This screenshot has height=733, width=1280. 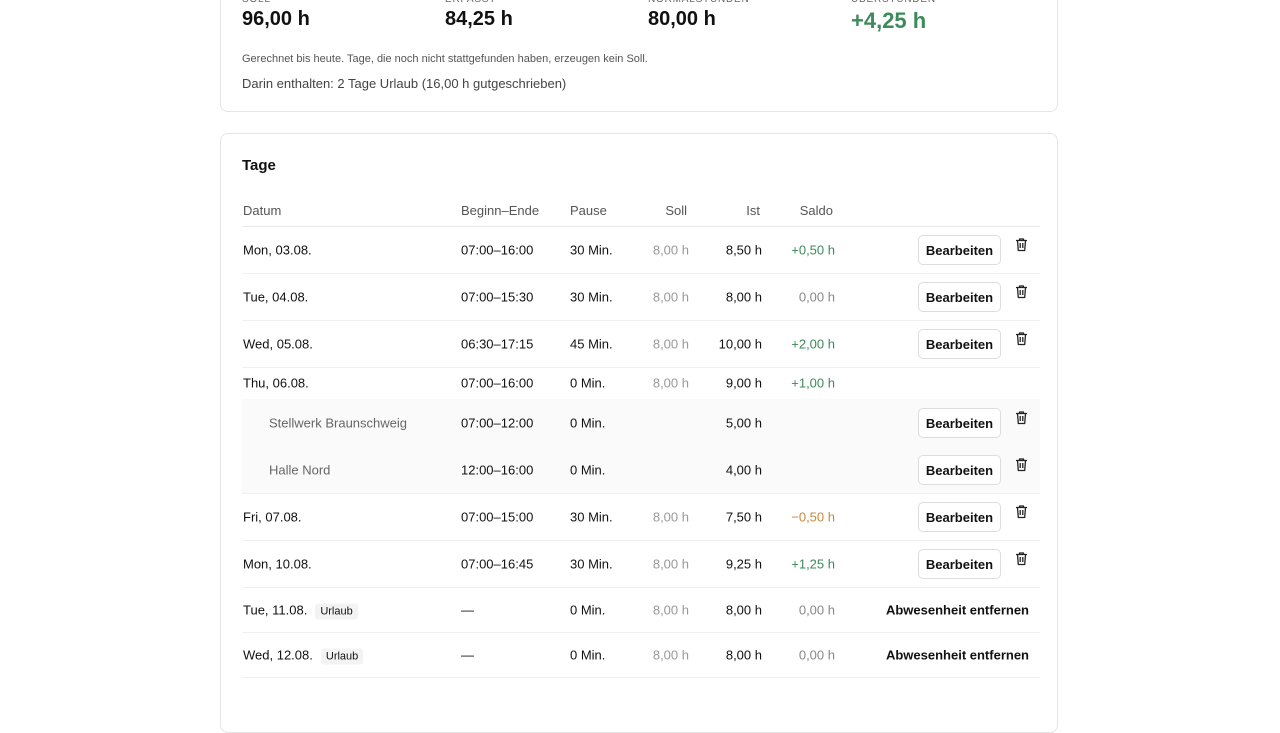 I want to click on time-range: 07:00–16:00, so click(x=497, y=249).